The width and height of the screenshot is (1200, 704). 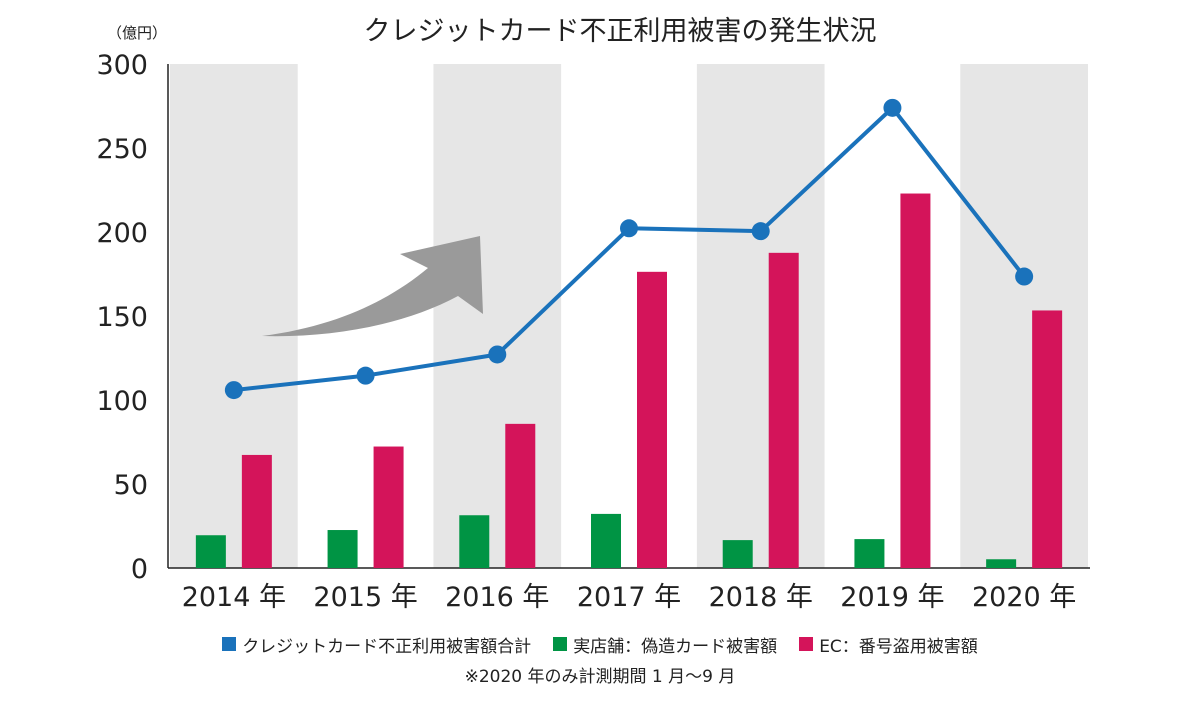 I want to click on x-tick-label-3: 2017 年, so click(x=629, y=597).